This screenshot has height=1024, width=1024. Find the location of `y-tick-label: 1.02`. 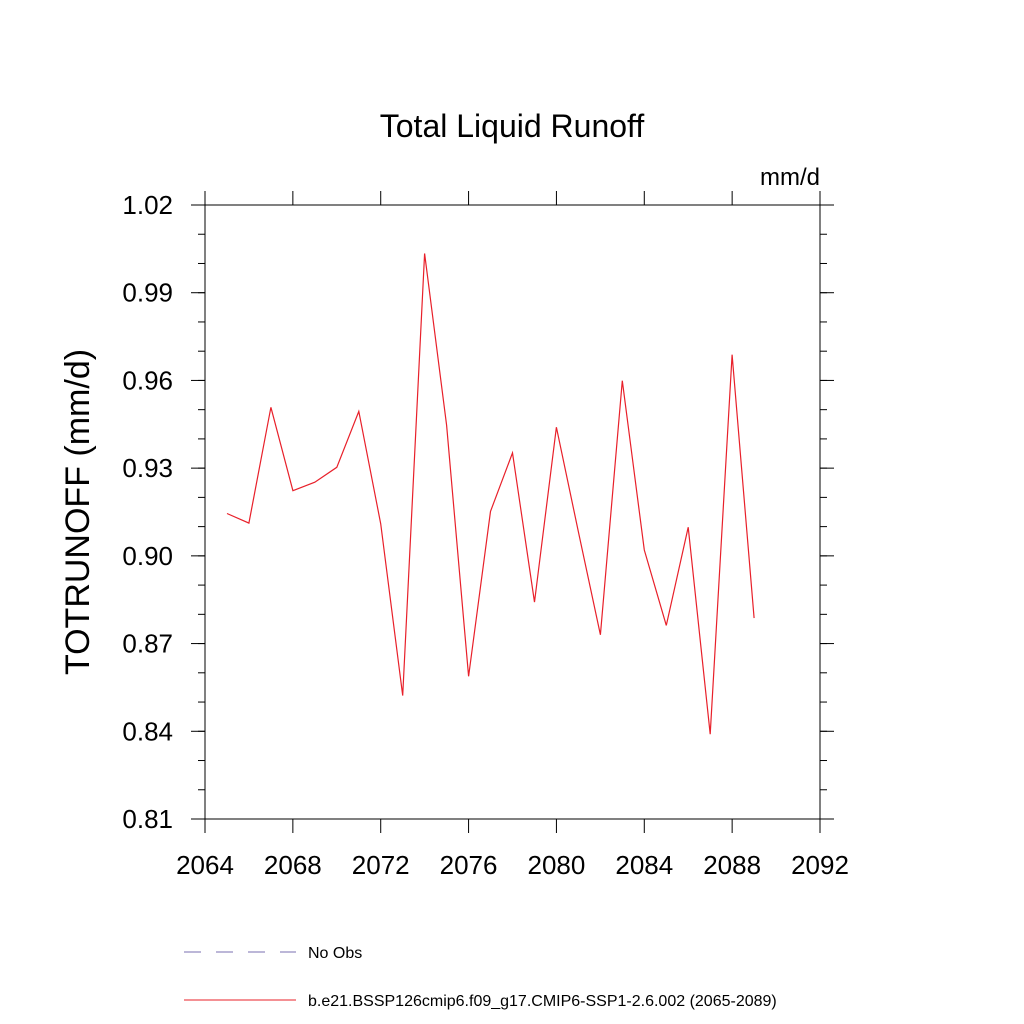

y-tick-label: 1.02 is located at coordinates (147, 205).